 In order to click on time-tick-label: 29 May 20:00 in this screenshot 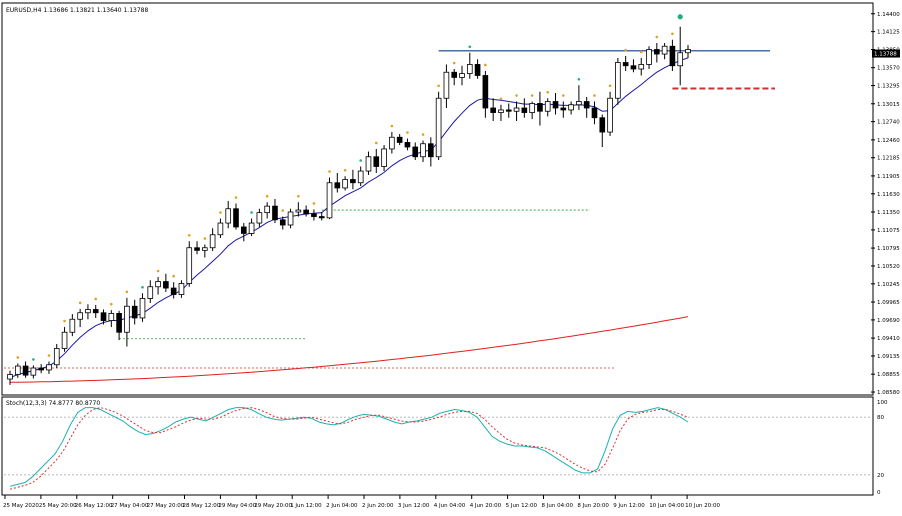, I will do `click(273, 506)`.